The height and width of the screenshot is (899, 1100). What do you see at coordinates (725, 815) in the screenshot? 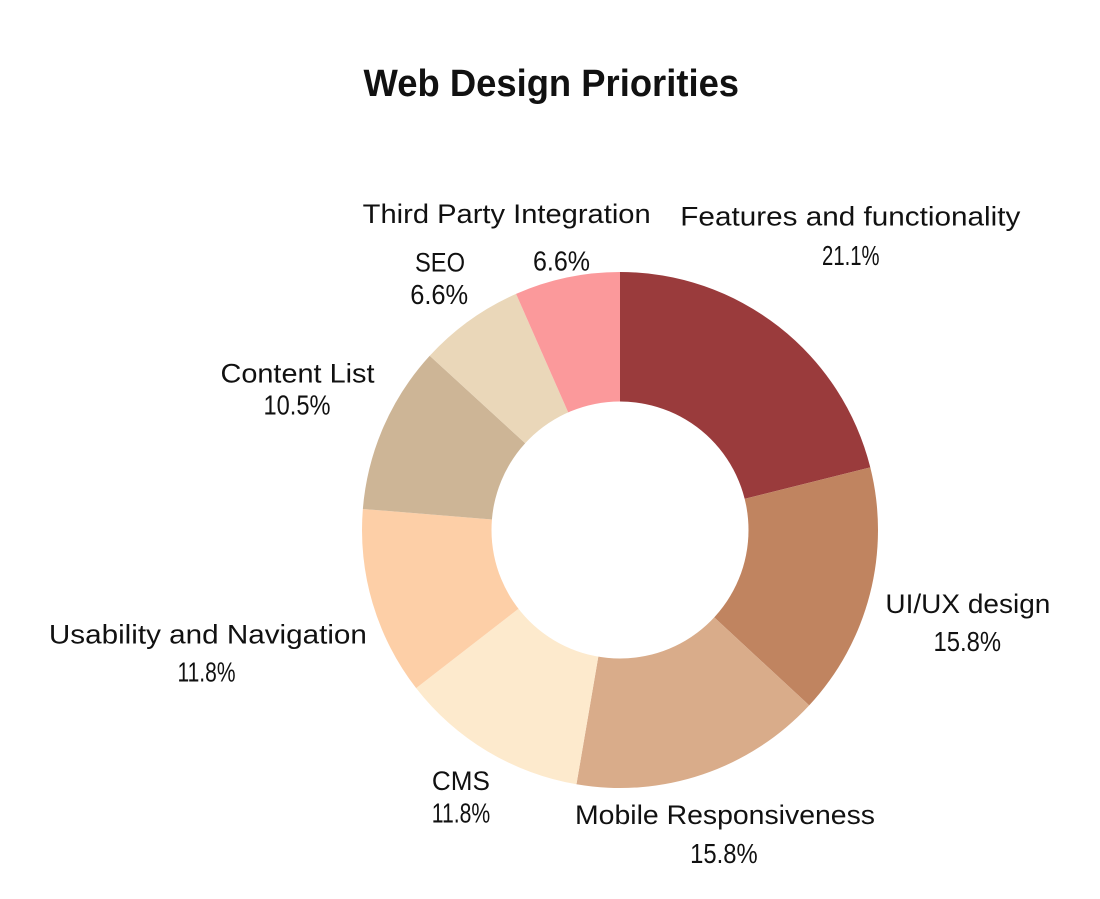
I see `svg-text: Mobile Responsiveness` at bounding box center [725, 815].